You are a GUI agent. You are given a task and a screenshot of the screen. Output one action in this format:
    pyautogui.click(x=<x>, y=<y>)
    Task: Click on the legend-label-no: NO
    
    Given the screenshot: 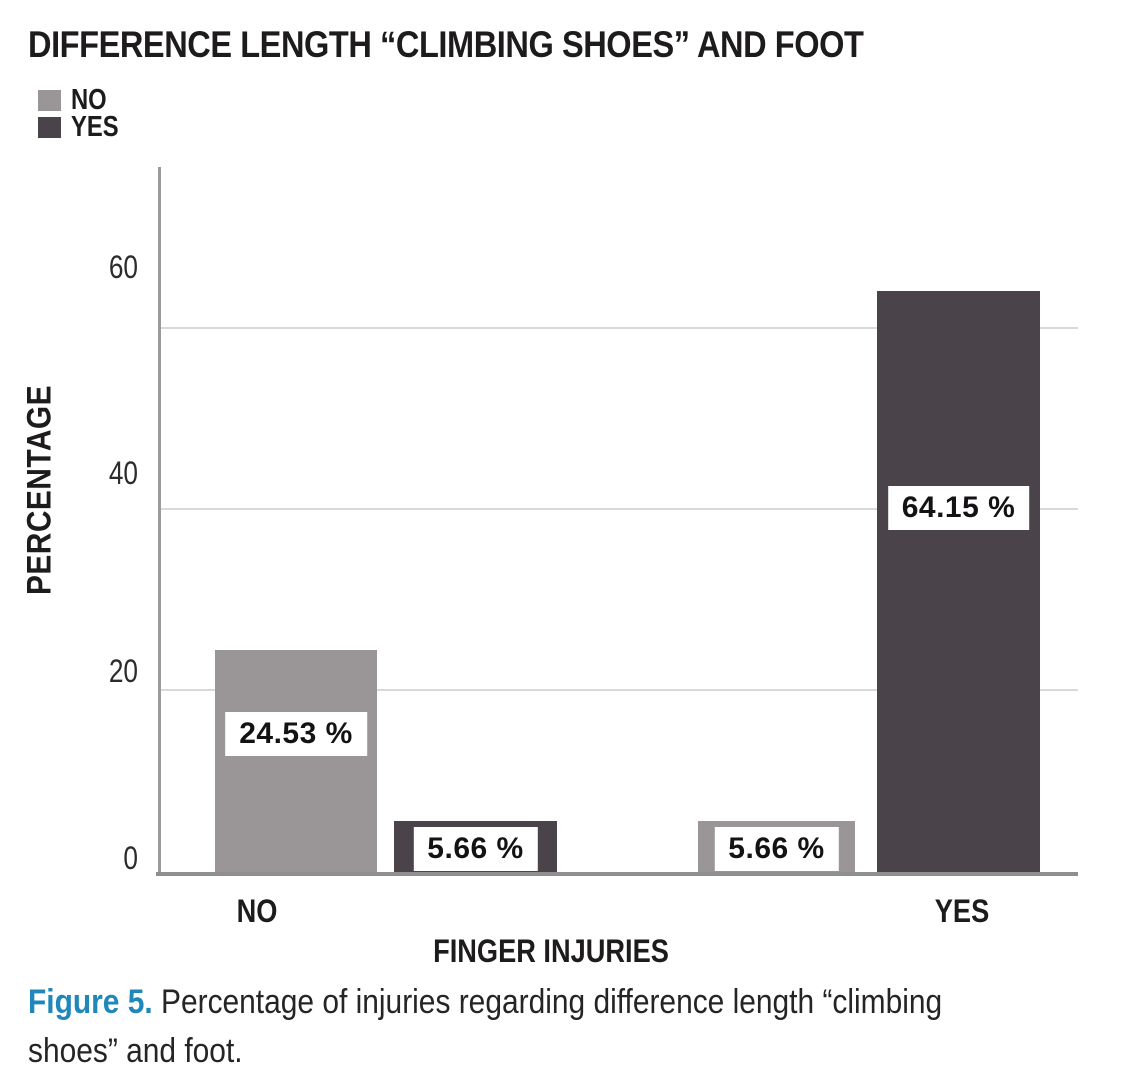 What is the action you would take?
    pyautogui.click(x=89, y=100)
    